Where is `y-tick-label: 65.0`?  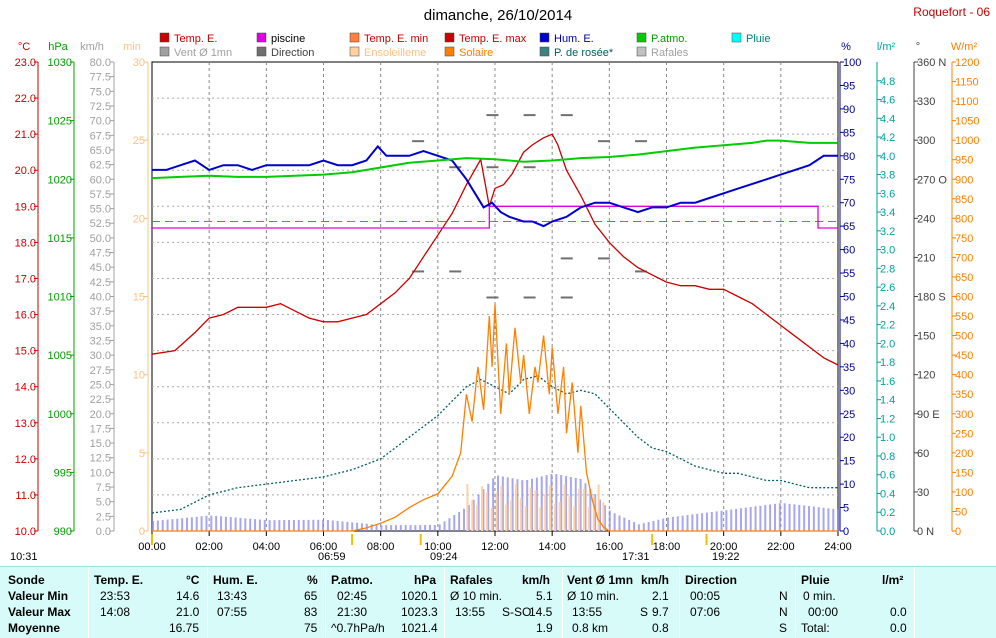
y-tick-label: 65.0 is located at coordinates (100, 151).